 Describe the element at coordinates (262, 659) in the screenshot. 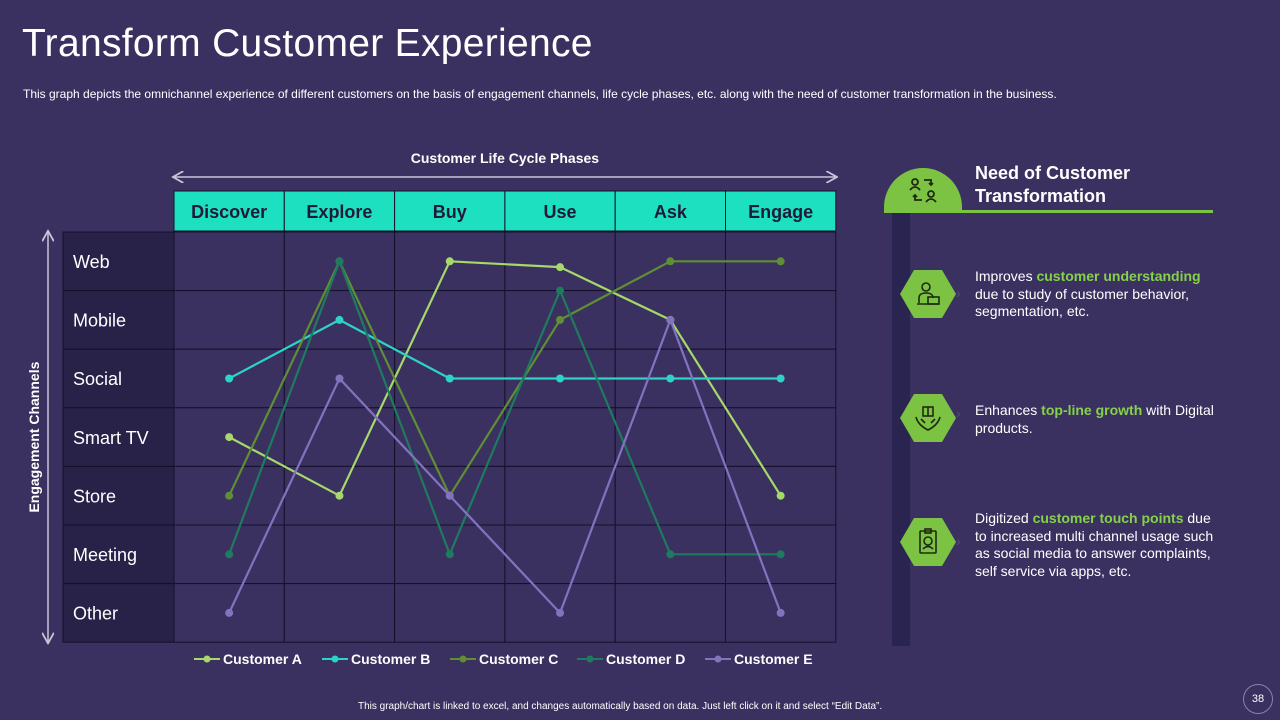

I see `legend-label: Customer A` at that location.